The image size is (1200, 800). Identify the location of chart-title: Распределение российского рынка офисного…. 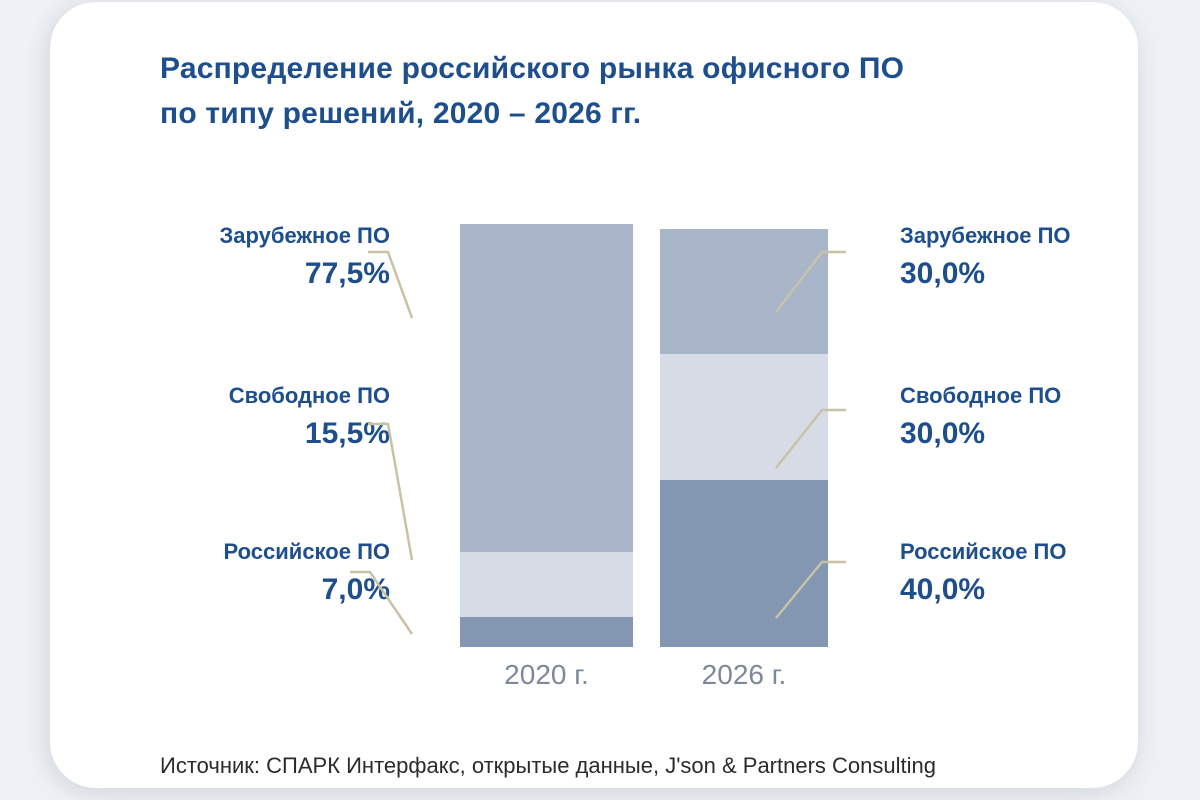
(630, 91).